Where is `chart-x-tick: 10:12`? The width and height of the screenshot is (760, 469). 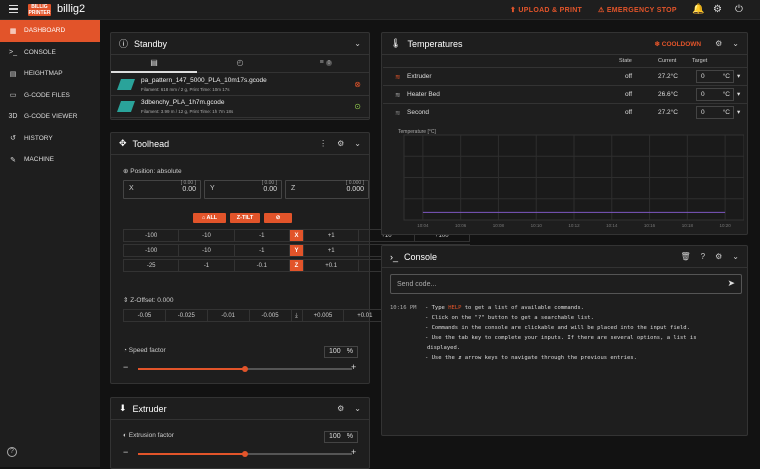 chart-x-tick: 10:12 is located at coordinates (574, 225).